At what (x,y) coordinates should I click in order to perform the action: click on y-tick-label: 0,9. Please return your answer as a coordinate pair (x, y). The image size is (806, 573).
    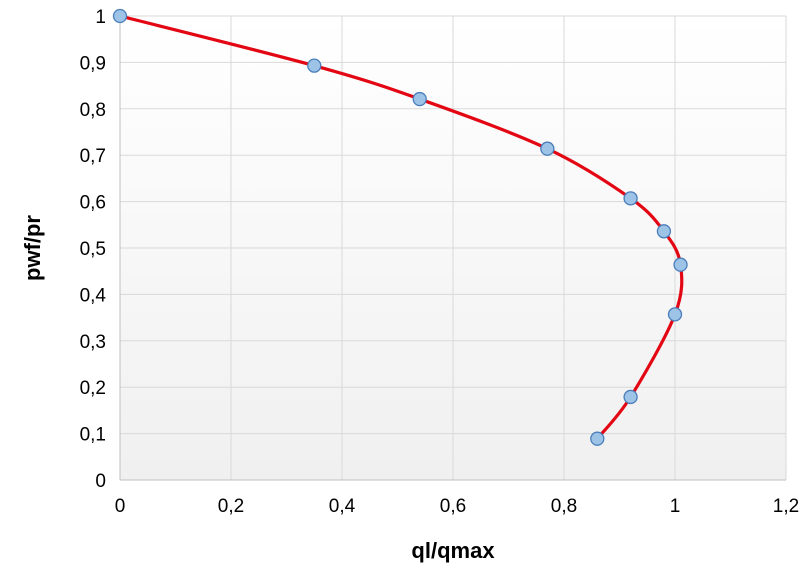
    Looking at the image, I should click on (93, 63).